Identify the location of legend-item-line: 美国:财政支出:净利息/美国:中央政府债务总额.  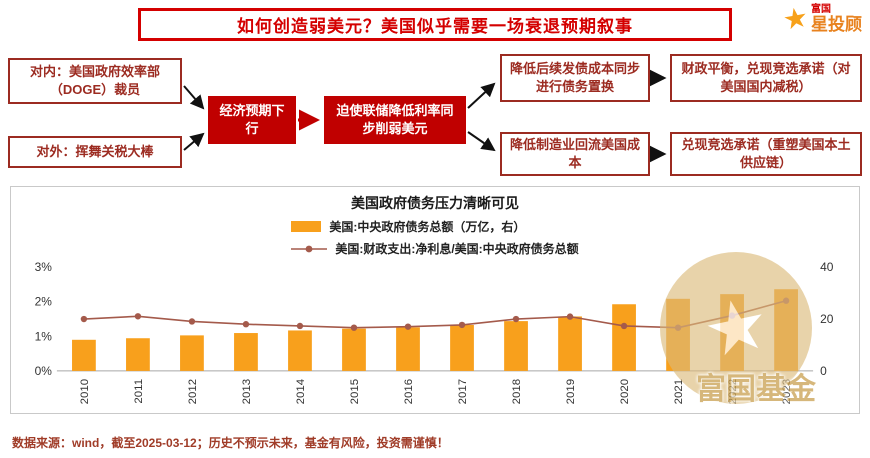
(435, 248).